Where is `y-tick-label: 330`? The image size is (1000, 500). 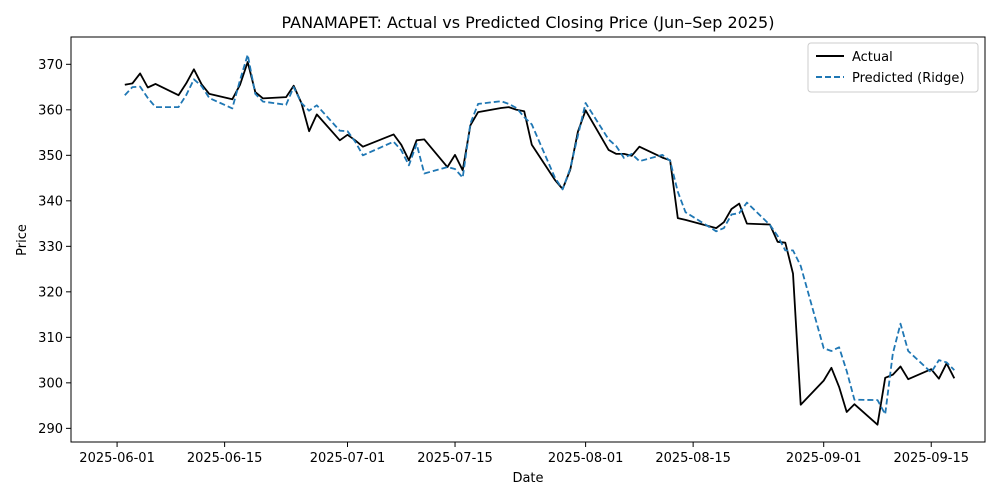
y-tick-label: 330 is located at coordinates (50, 247).